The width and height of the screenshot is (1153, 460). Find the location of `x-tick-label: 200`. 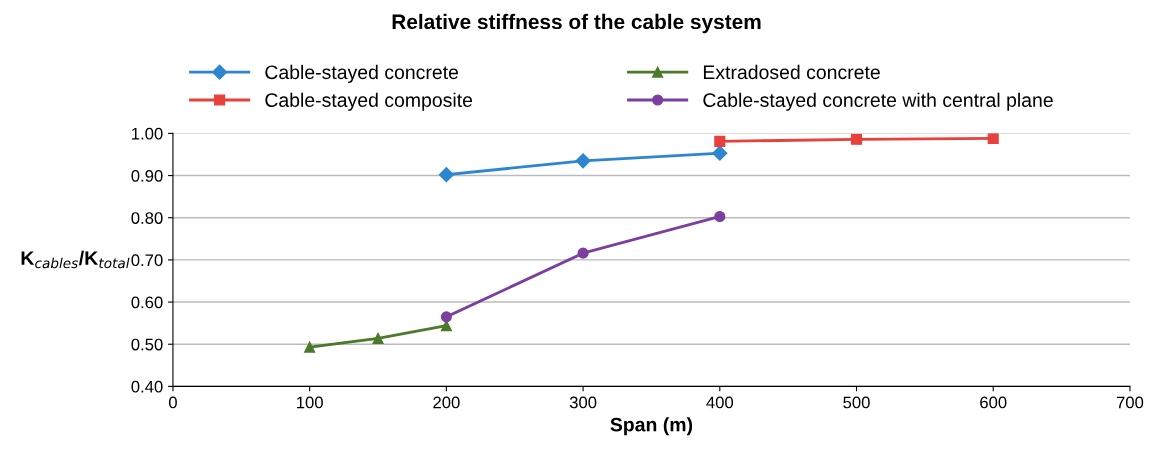

x-tick-label: 200 is located at coordinates (446, 402).